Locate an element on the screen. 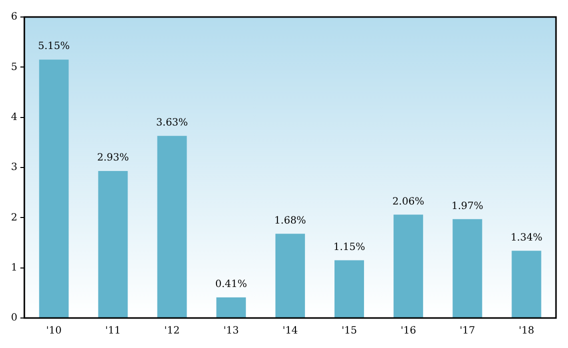  y-tick-label: 6 is located at coordinates (14, 17).